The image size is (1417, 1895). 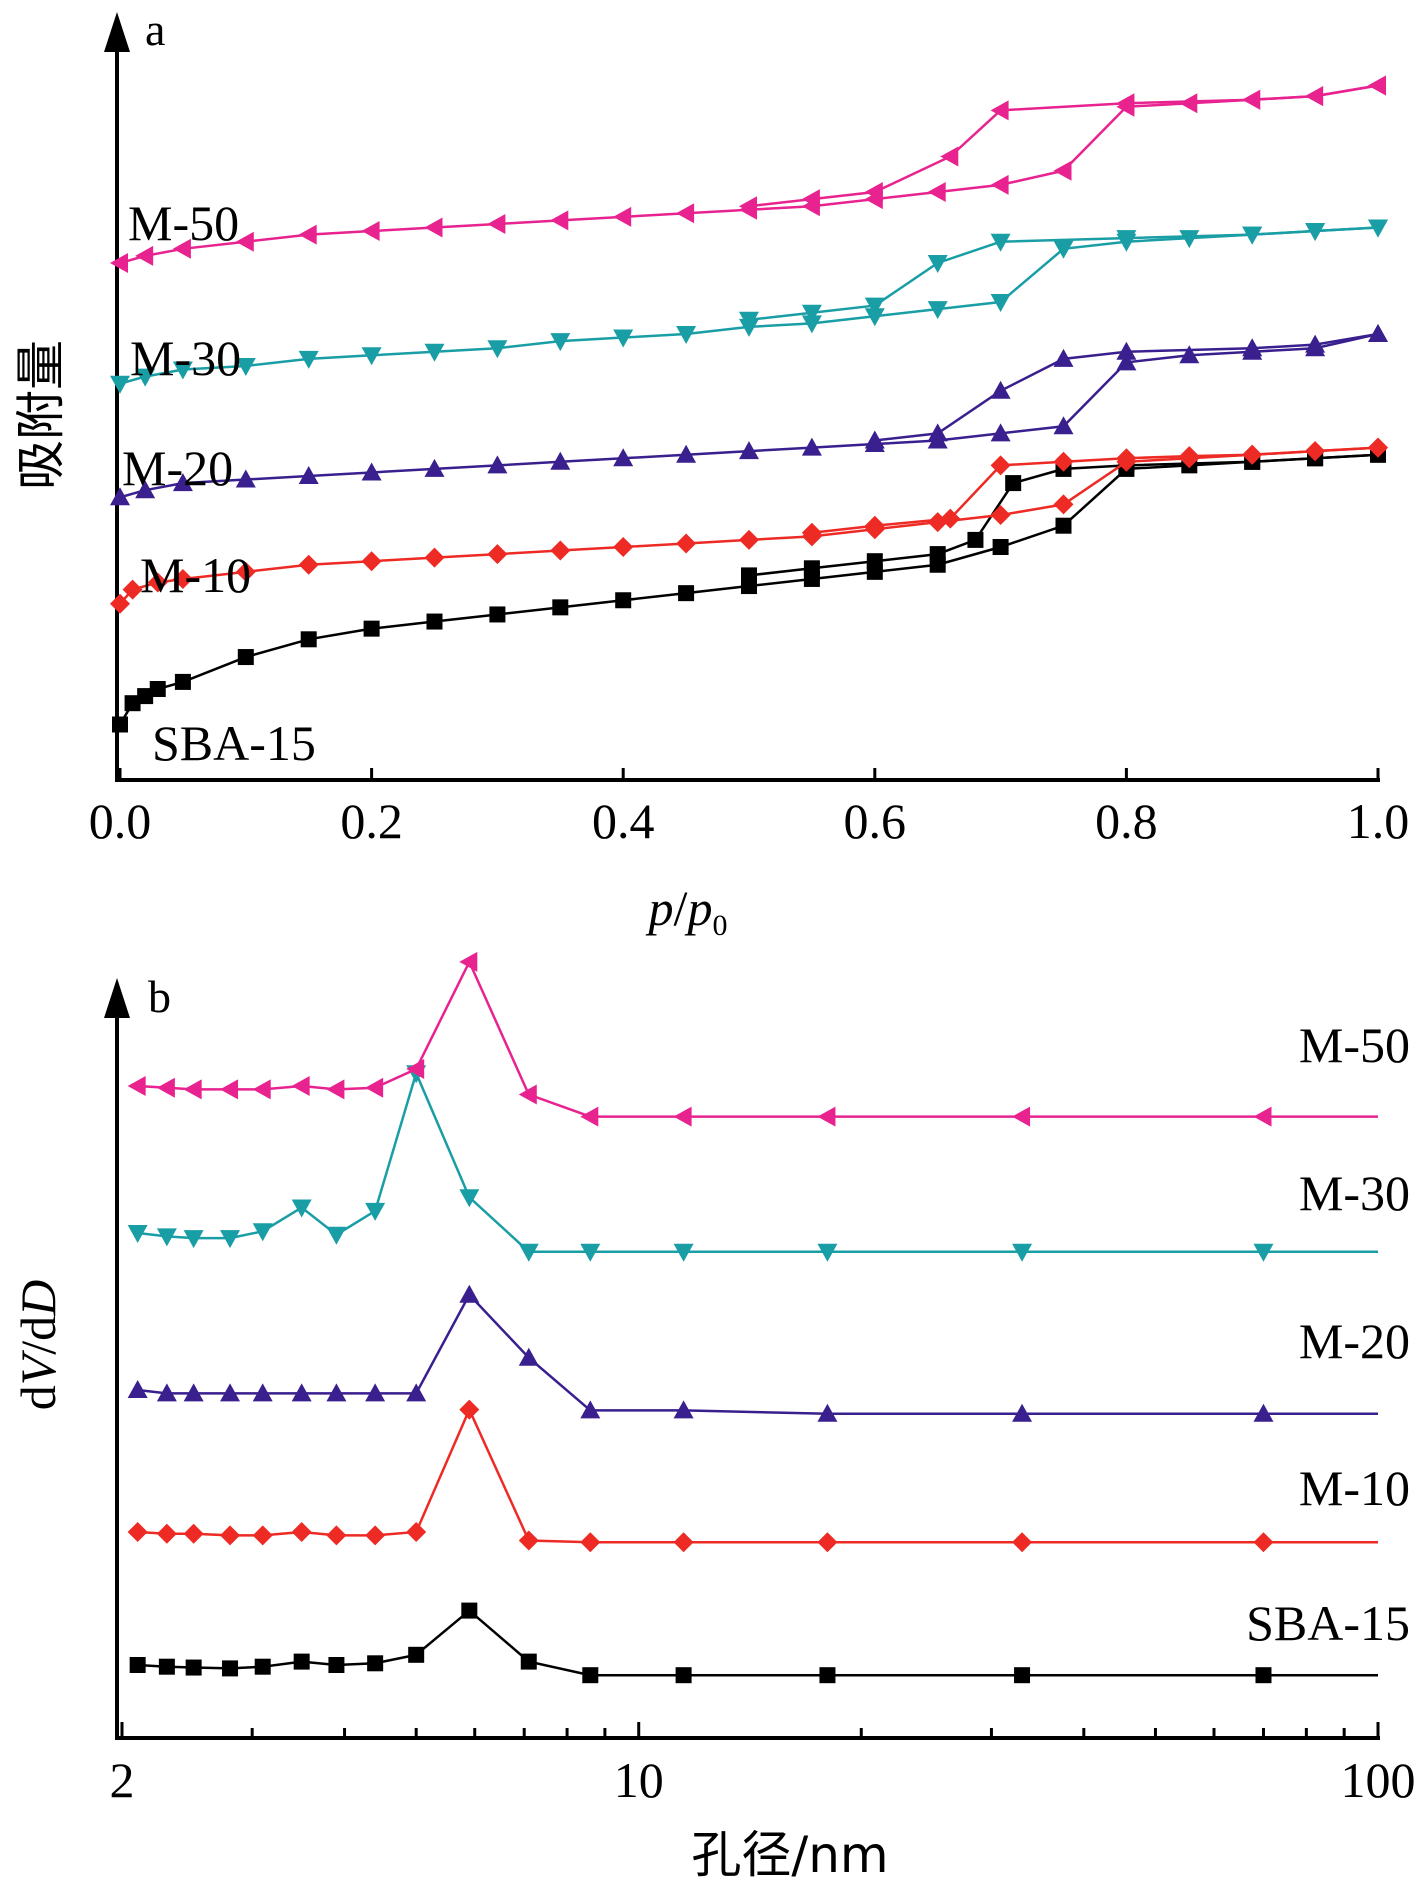 I want to click on panel-a-x-tick-label: 0.4, so click(x=623, y=821).